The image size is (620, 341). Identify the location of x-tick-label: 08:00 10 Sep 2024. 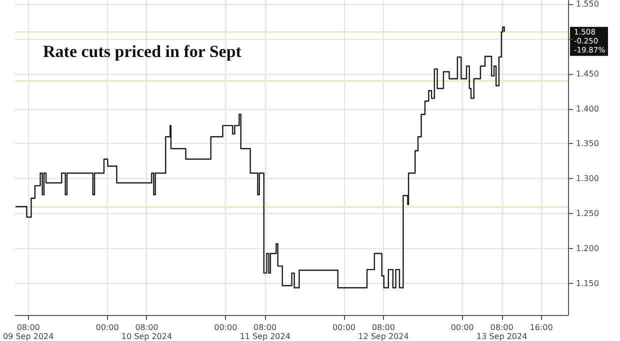
(146, 332).